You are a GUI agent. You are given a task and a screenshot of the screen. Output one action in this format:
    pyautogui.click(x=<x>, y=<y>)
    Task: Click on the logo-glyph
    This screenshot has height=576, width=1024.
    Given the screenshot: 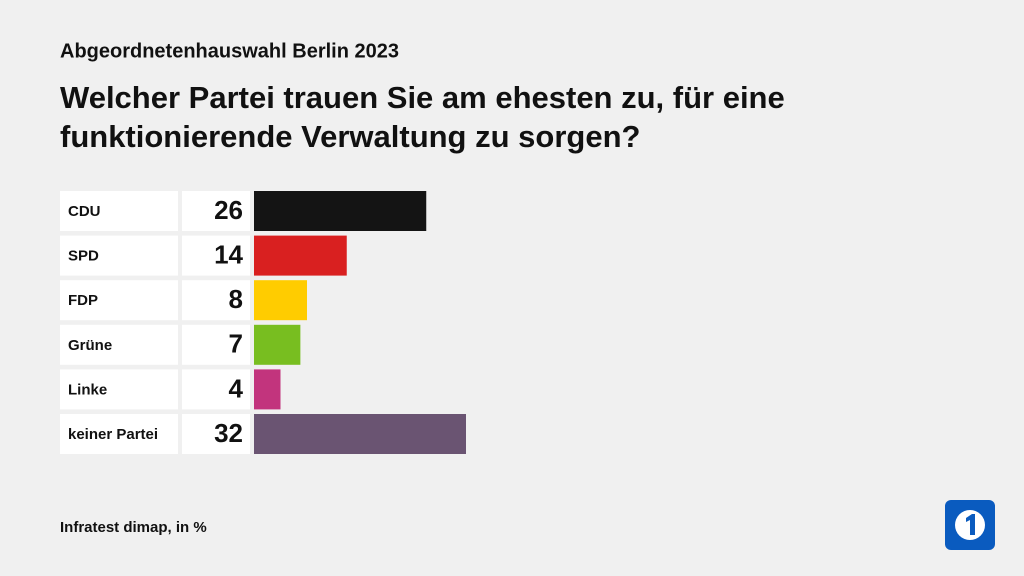 What is the action you would take?
    pyautogui.click(x=970, y=524)
    